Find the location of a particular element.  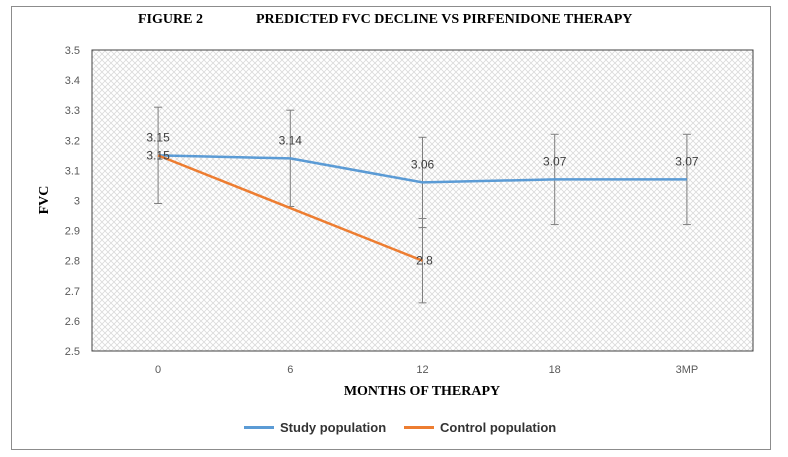

y-tick-label: 3.4 is located at coordinates (72, 81).